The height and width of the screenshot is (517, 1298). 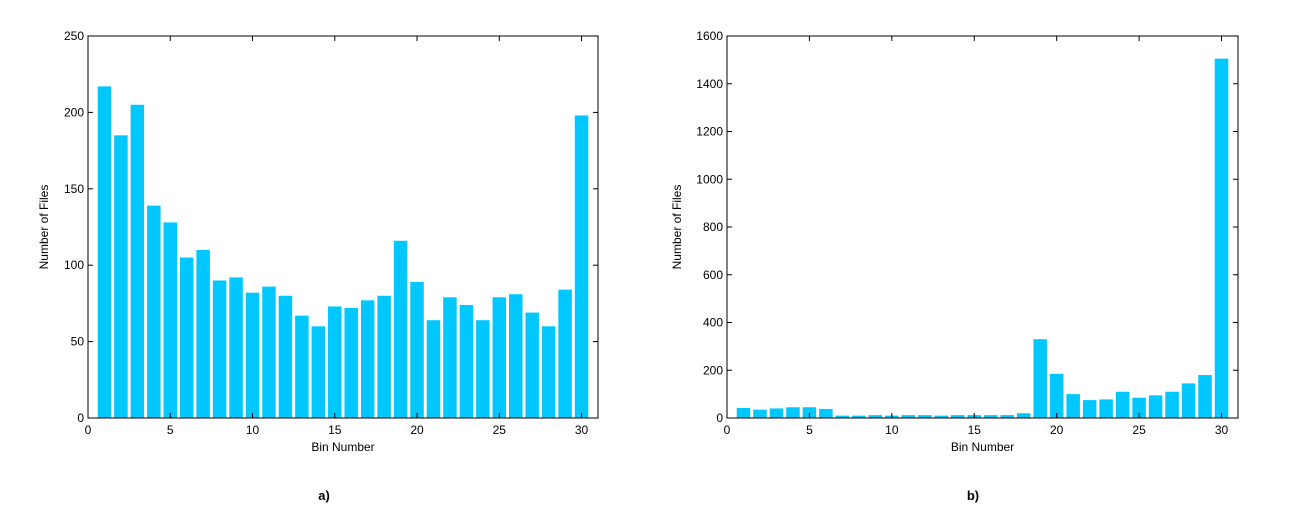 What do you see at coordinates (727, 430) in the screenshot?
I see `chart-b-xtick-label: 0` at bounding box center [727, 430].